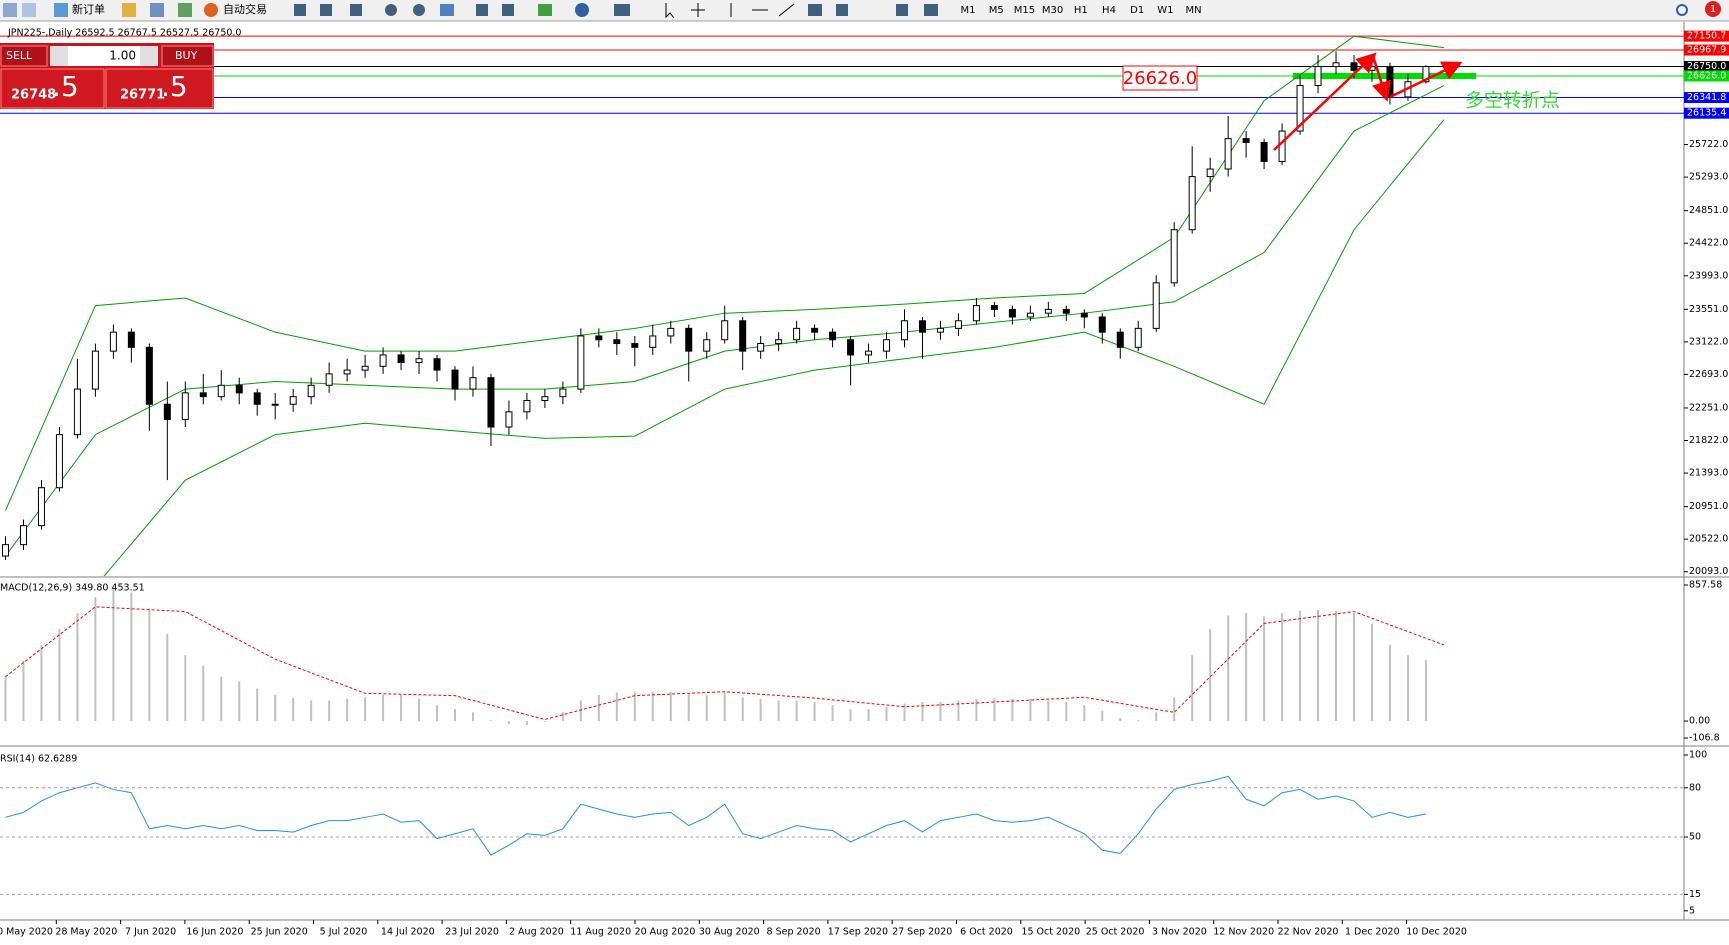  I want to click on timeframe-button: M30, so click(1052, 10).